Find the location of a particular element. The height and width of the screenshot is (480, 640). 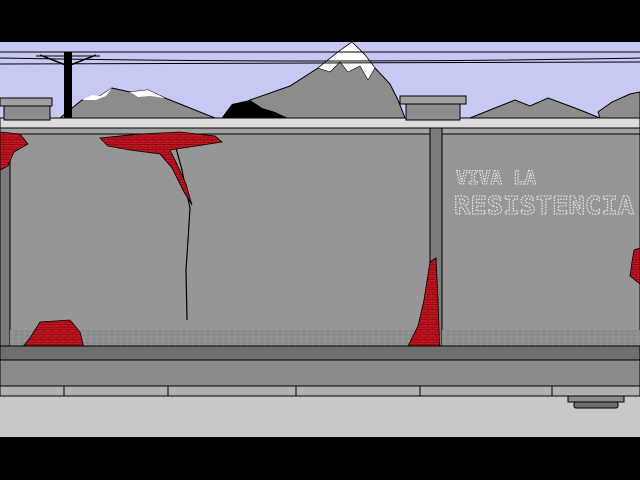

graffiti-line-2: RESISTENCIA is located at coordinates (544, 205).